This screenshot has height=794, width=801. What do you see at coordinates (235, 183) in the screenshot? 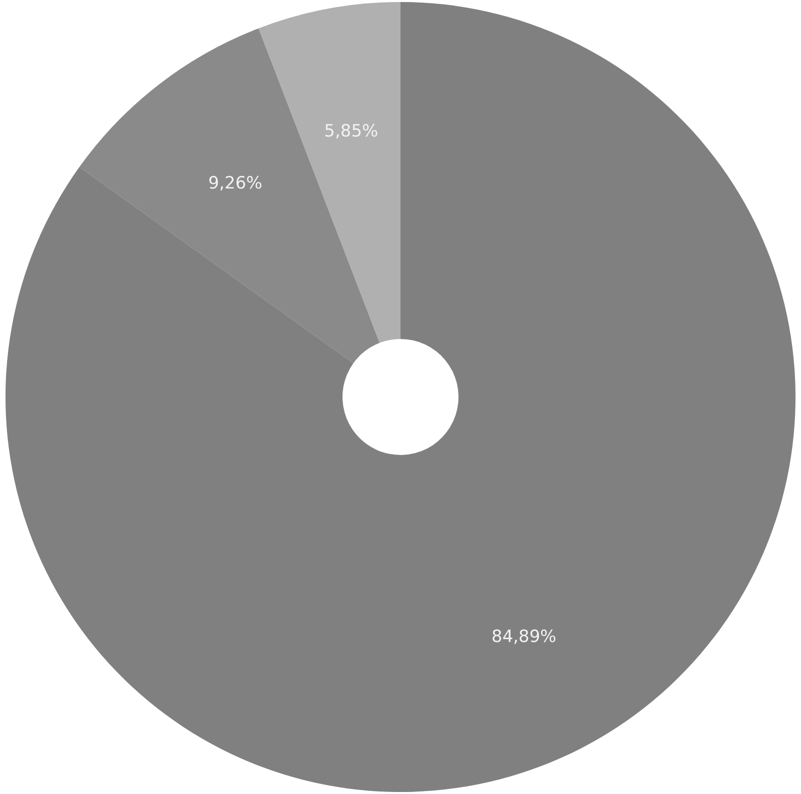
I see `data-label: 9,26%` at bounding box center [235, 183].